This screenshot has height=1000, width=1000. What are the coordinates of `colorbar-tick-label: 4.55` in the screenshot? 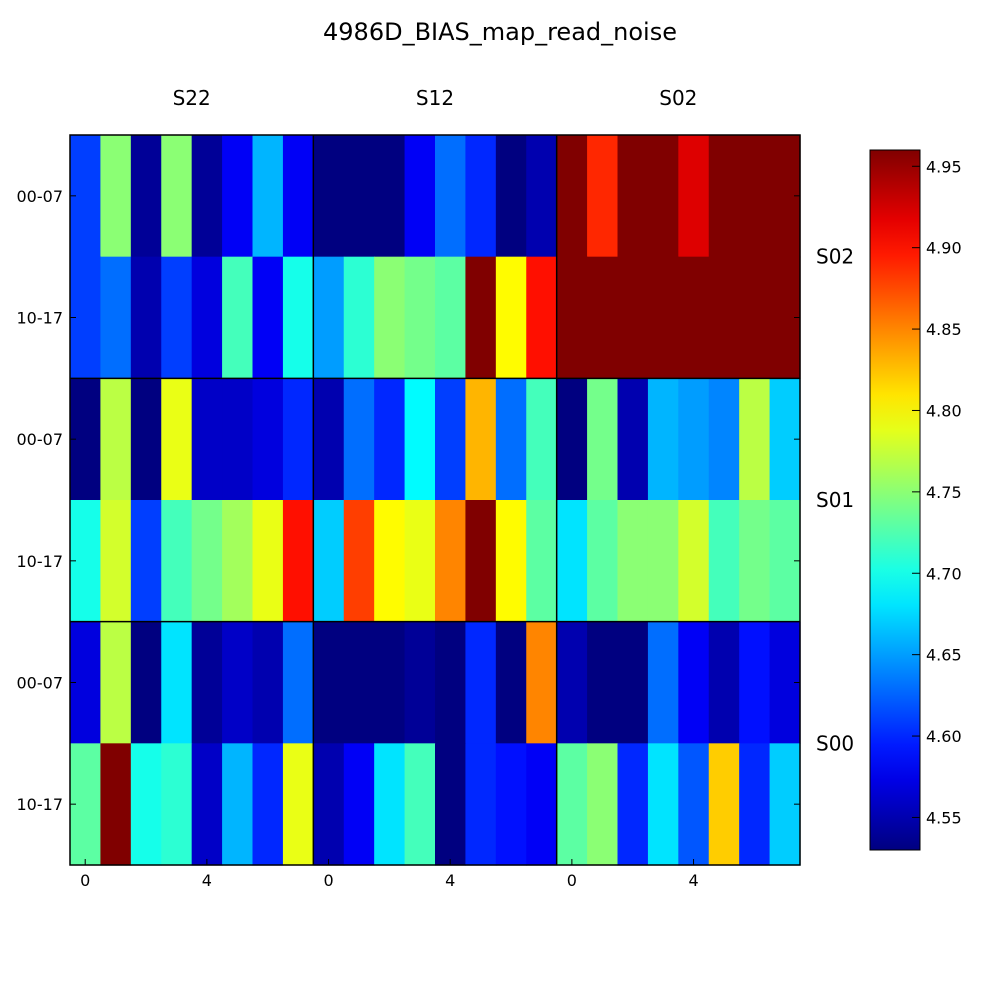 It's located at (944, 817).